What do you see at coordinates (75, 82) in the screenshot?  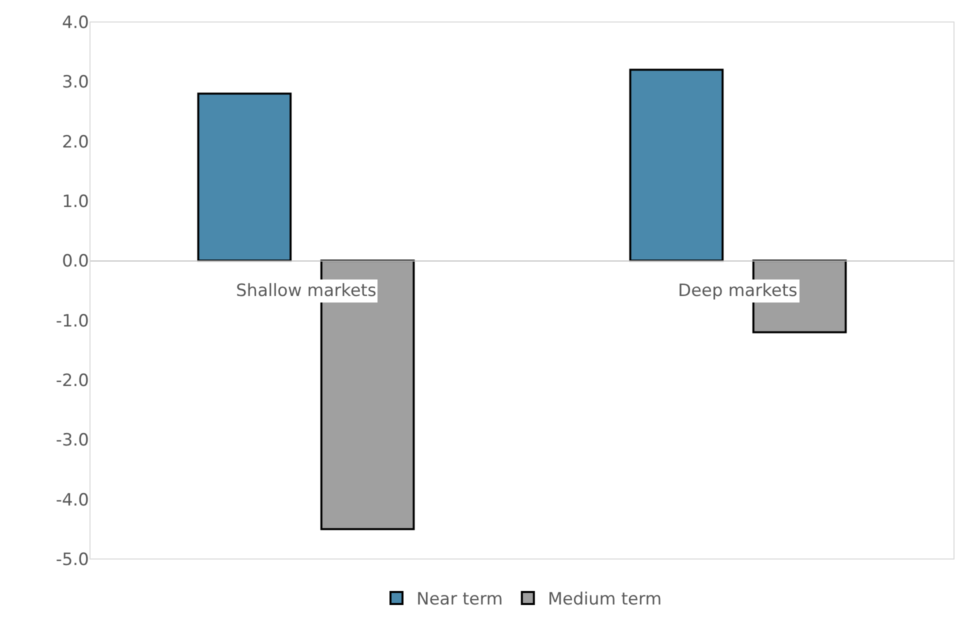 I see `y-tick-label: 3.0` at bounding box center [75, 82].